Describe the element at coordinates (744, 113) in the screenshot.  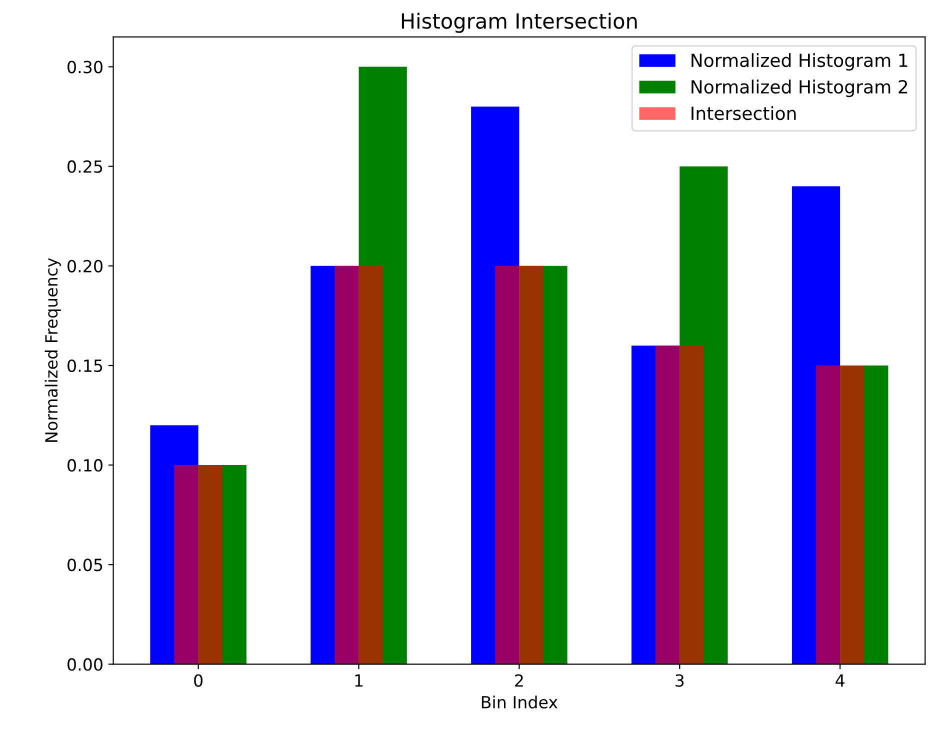
I see `legend-label: Intersection` at that location.